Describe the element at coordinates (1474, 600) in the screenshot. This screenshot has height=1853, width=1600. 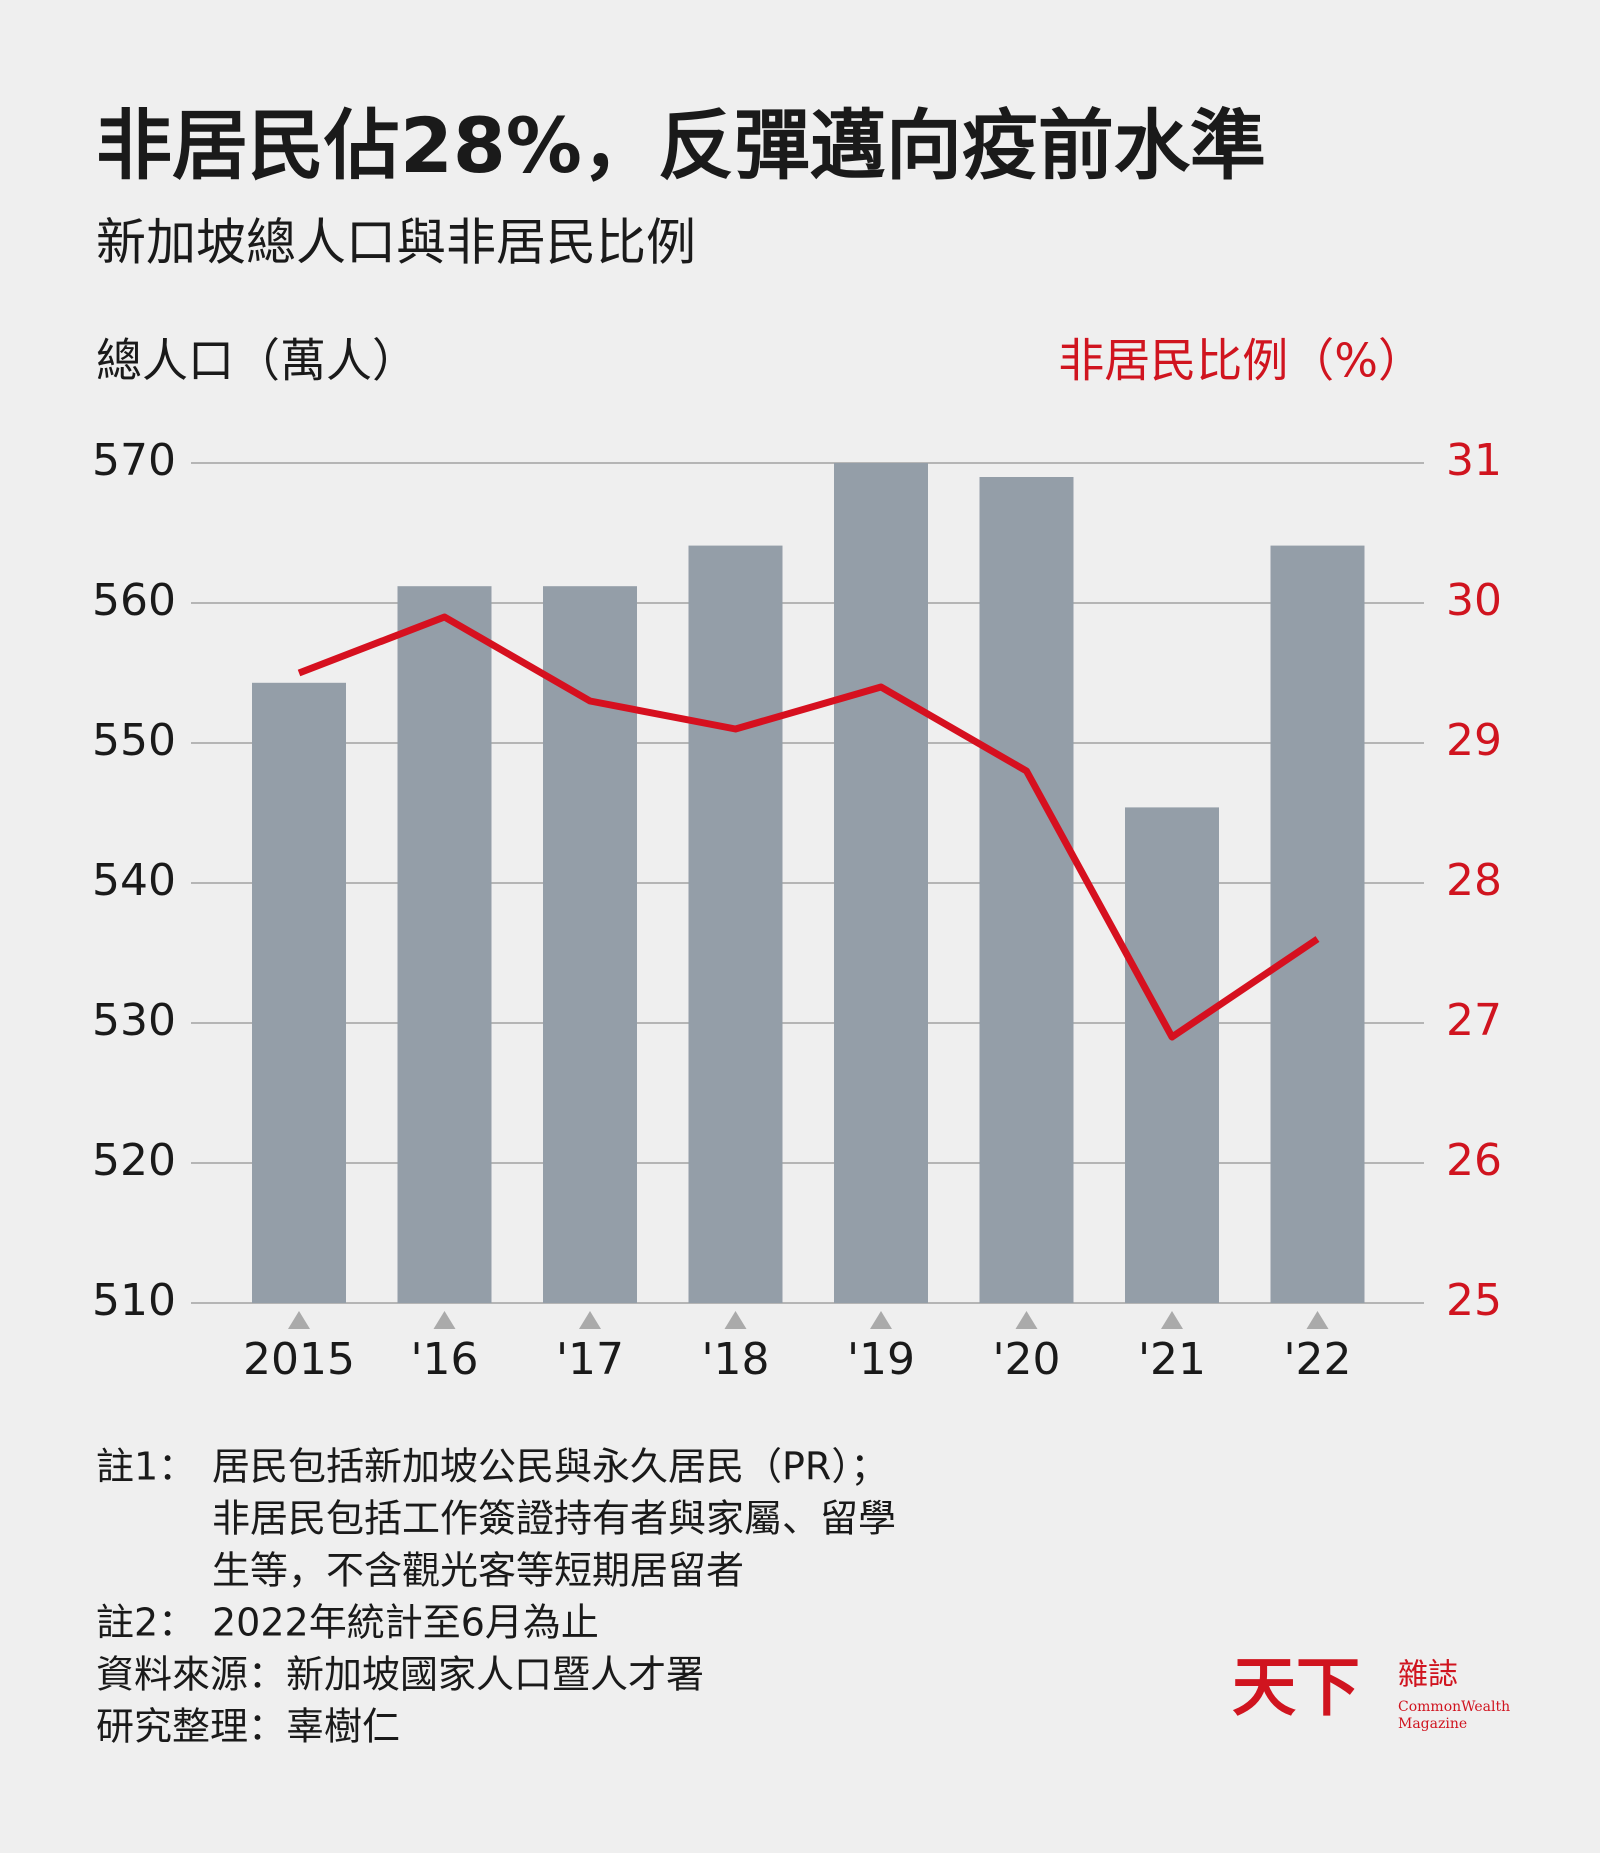
I see `y2-tick-label: 30` at that location.